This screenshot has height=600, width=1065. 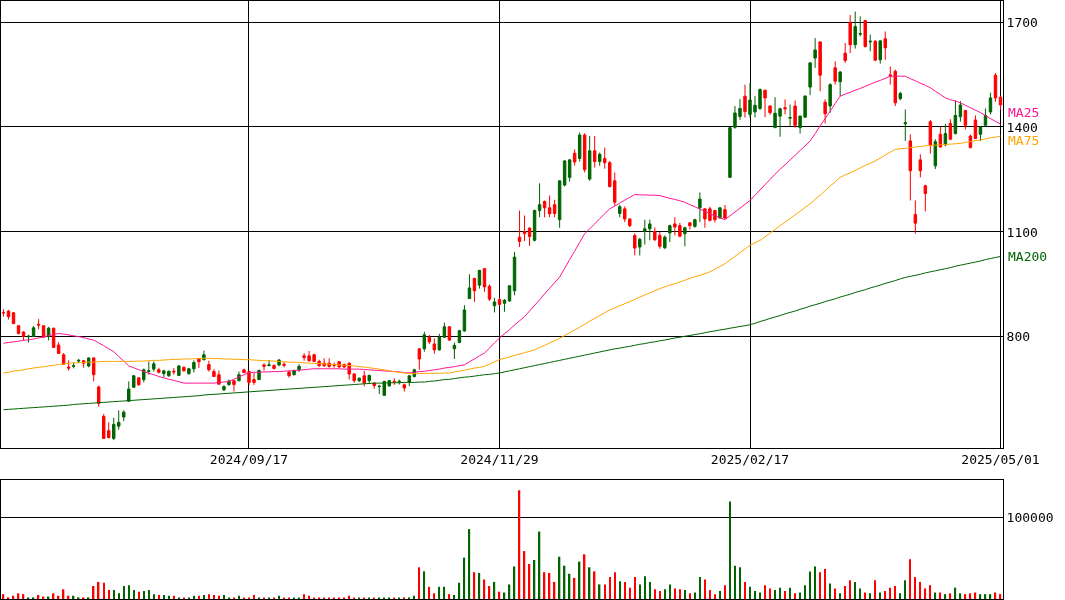 I want to click on y-tick-label: 100000, so click(x=1030, y=518).